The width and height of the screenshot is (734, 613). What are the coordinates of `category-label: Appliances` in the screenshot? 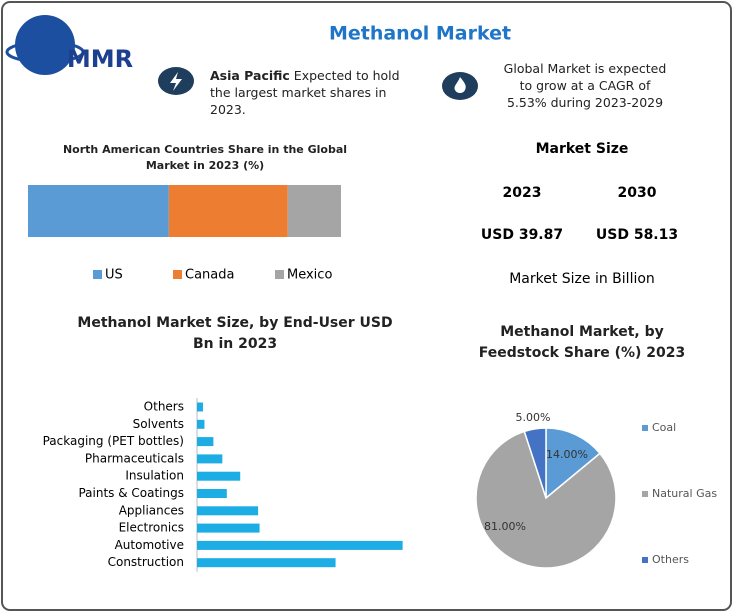 It's located at (151, 510).